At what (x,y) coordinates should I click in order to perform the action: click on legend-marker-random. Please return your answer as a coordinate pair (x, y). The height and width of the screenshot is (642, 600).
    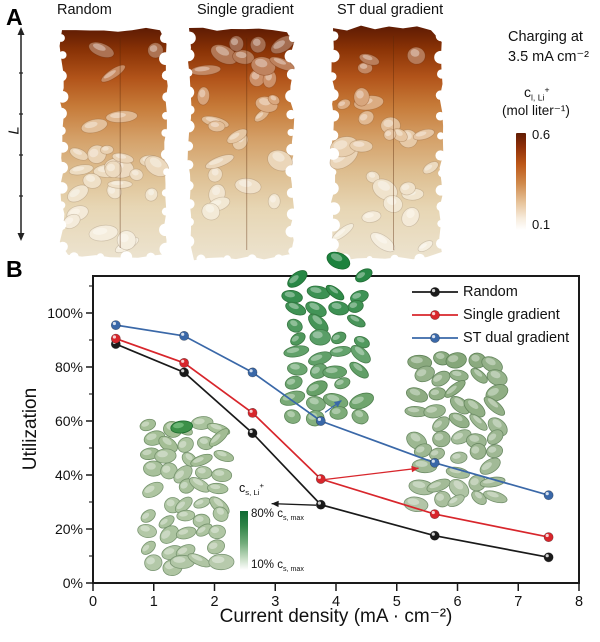
    Looking at the image, I should click on (435, 292).